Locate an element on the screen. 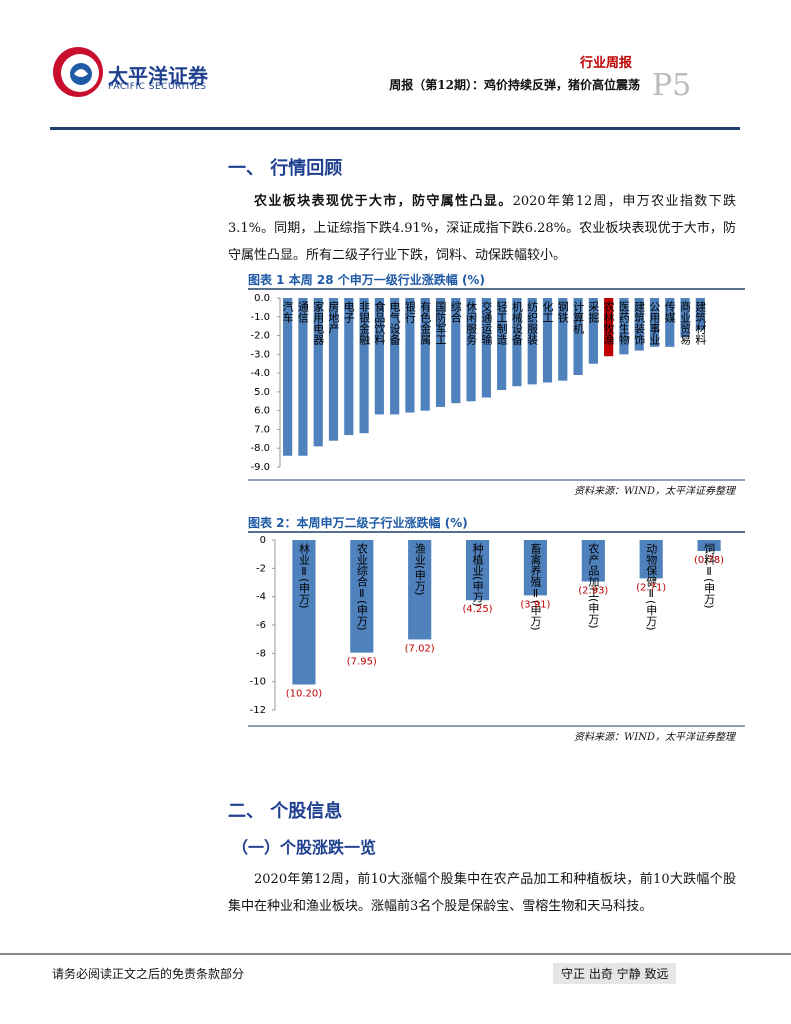  y-tick-label: -1.0 is located at coordinates (260, 317).